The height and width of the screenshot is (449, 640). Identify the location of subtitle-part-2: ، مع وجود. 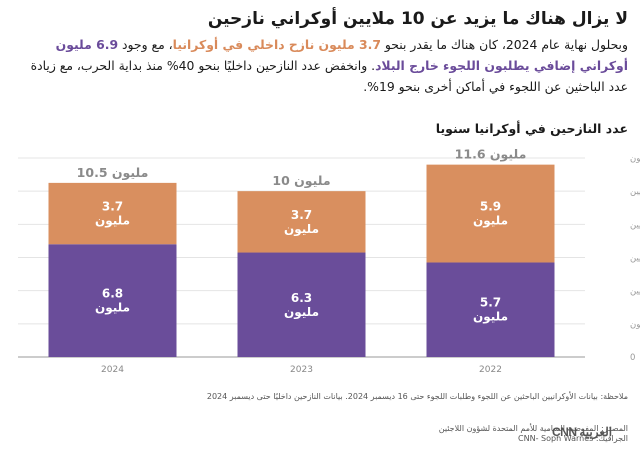
(145, 44).